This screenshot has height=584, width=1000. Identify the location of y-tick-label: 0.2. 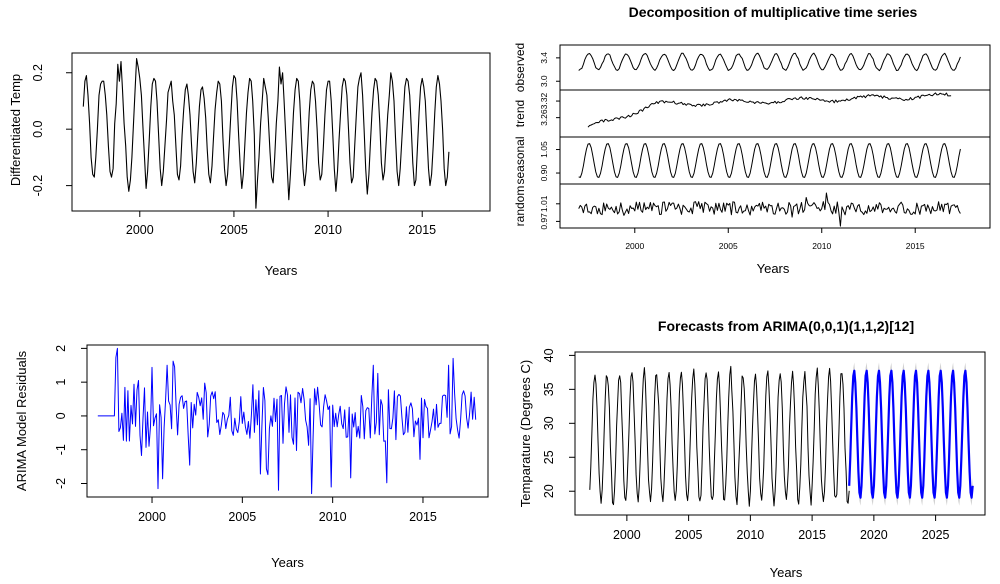
(38, 72).